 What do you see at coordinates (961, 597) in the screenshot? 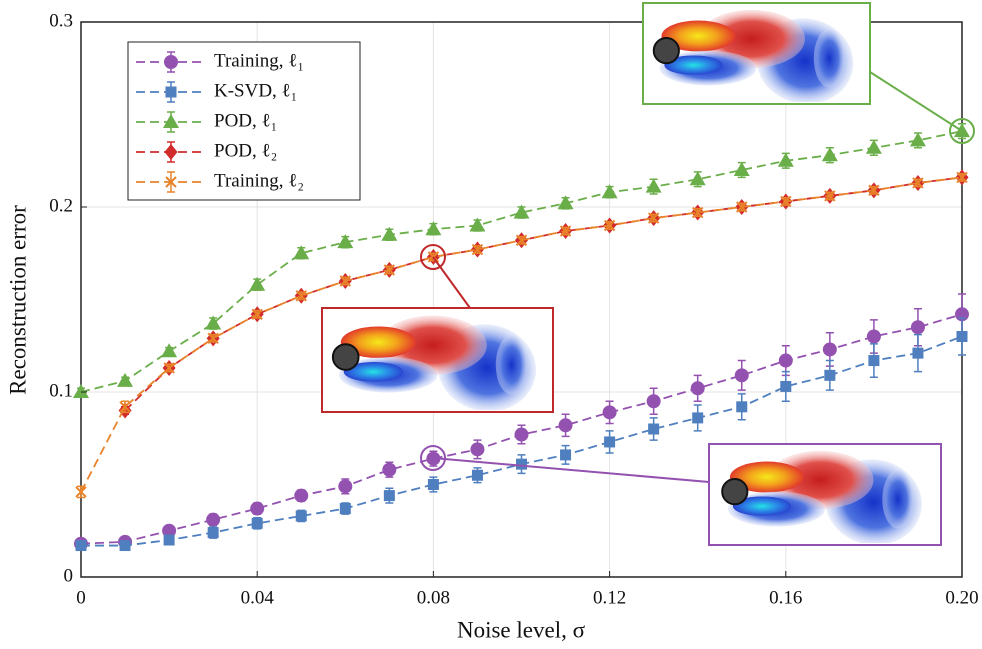
I see `x-tick-label: 0.20` at bounding box center [961, 597].